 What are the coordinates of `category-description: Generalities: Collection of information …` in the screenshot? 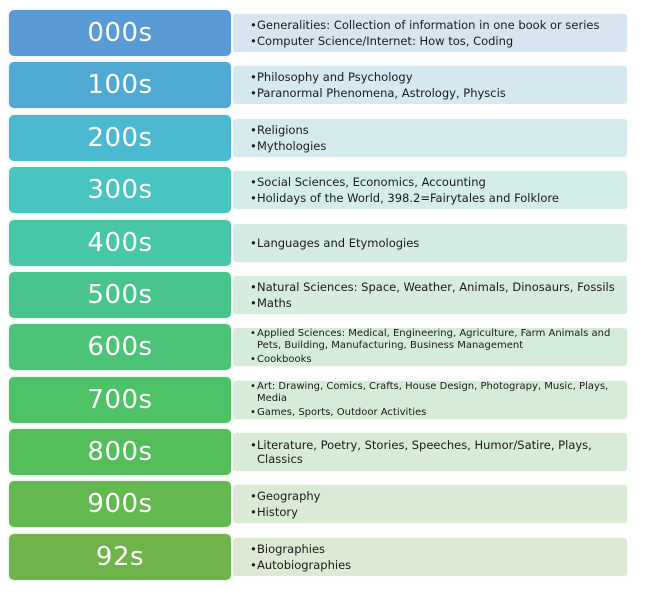 It's located at (430, 33).